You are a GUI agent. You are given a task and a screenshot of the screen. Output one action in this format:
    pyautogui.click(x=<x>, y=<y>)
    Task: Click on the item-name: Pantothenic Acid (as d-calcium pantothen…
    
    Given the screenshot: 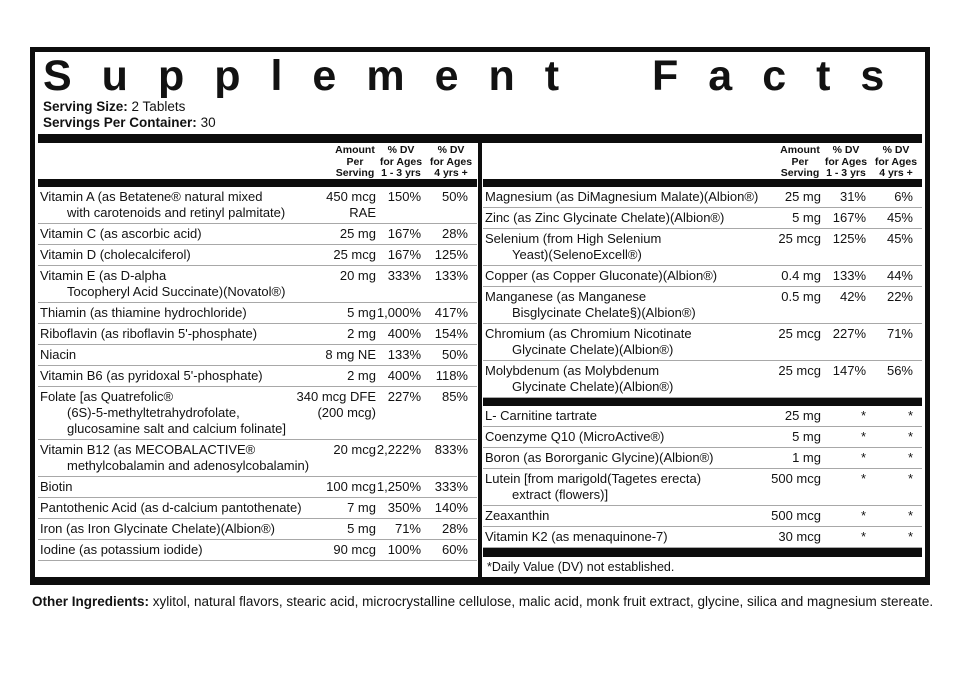 What is the action you would take?
    pyautogui.click(x=171, y=507)
    